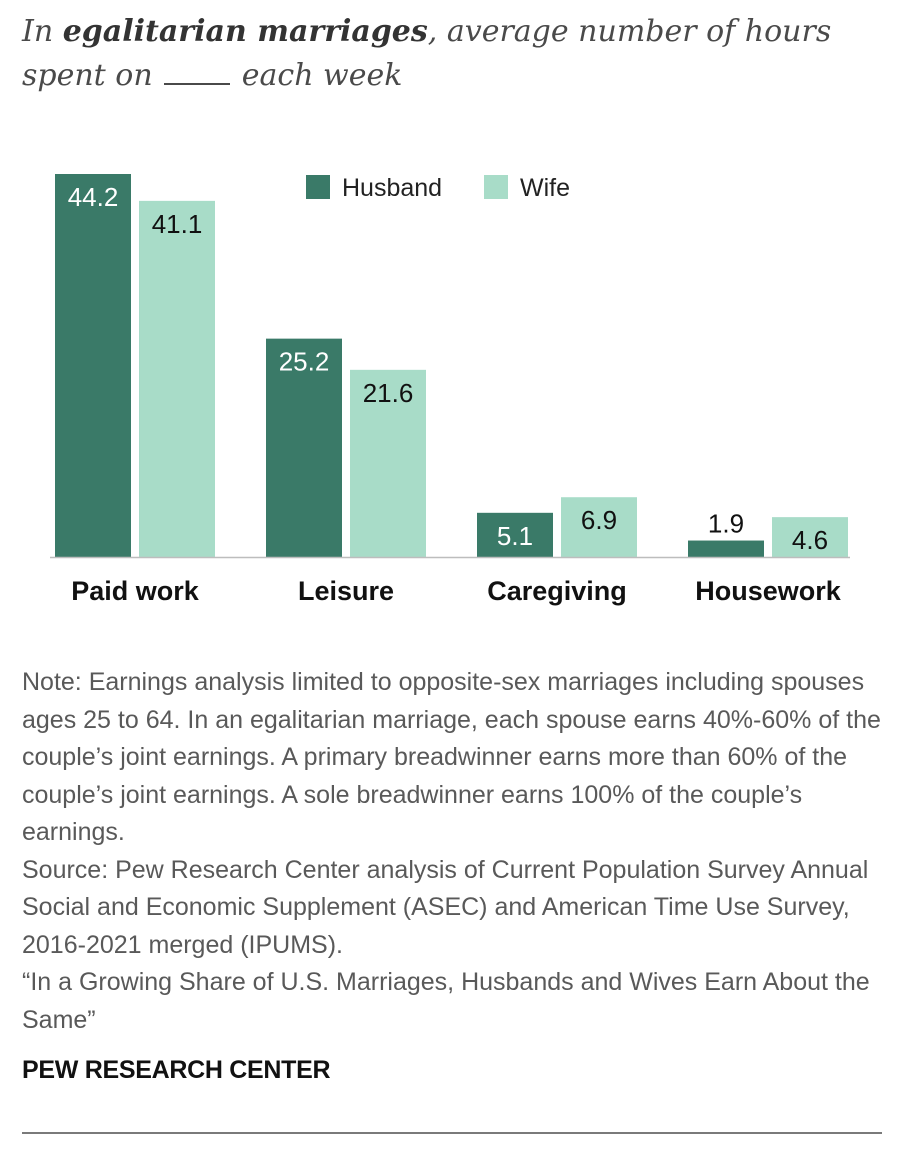 The image size is (904, 1172). Describe the element at coordinates (768, 591) in the screenshot. I see `category-label-housework: Housework` at that location.